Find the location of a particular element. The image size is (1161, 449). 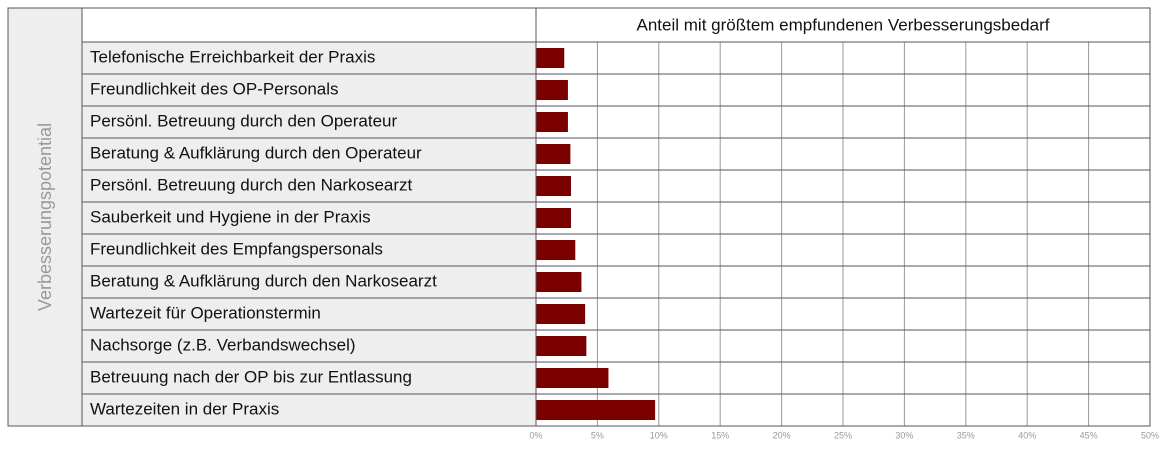

x-tick-label: 0% is located at coordinates (535, 435).